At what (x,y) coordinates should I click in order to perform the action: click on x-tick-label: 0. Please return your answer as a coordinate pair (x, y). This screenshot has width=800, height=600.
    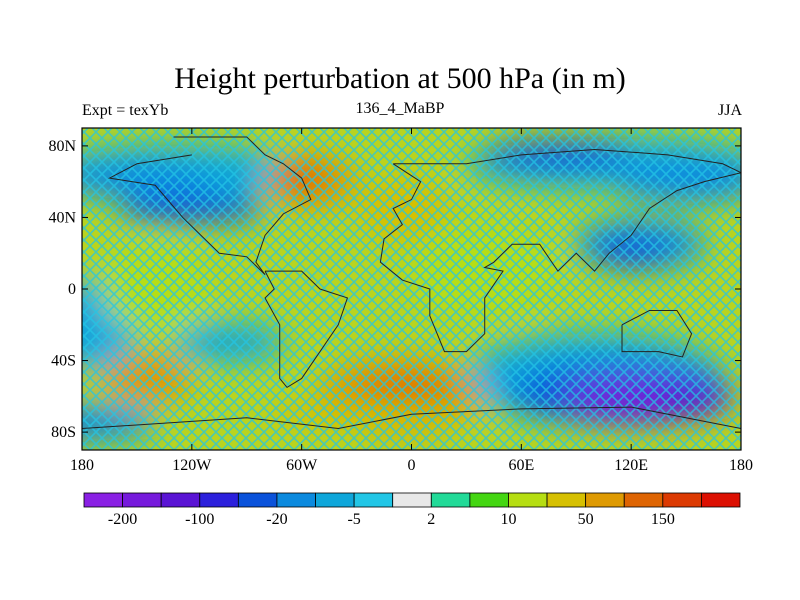
    Looking at the image, I should click on (412, 465).